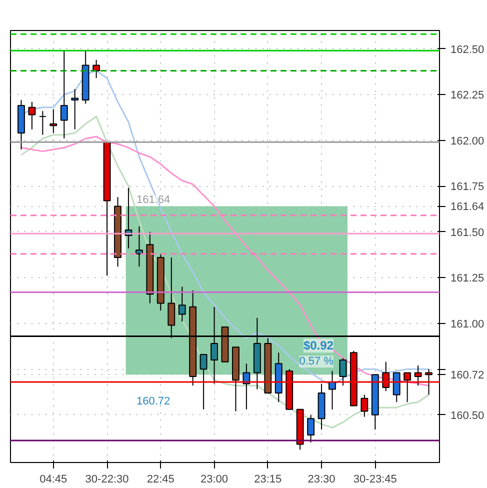  Describe the element at coordinates (467, 96) in the screenshot. I see `y-tick-label: 162.25` at that location.